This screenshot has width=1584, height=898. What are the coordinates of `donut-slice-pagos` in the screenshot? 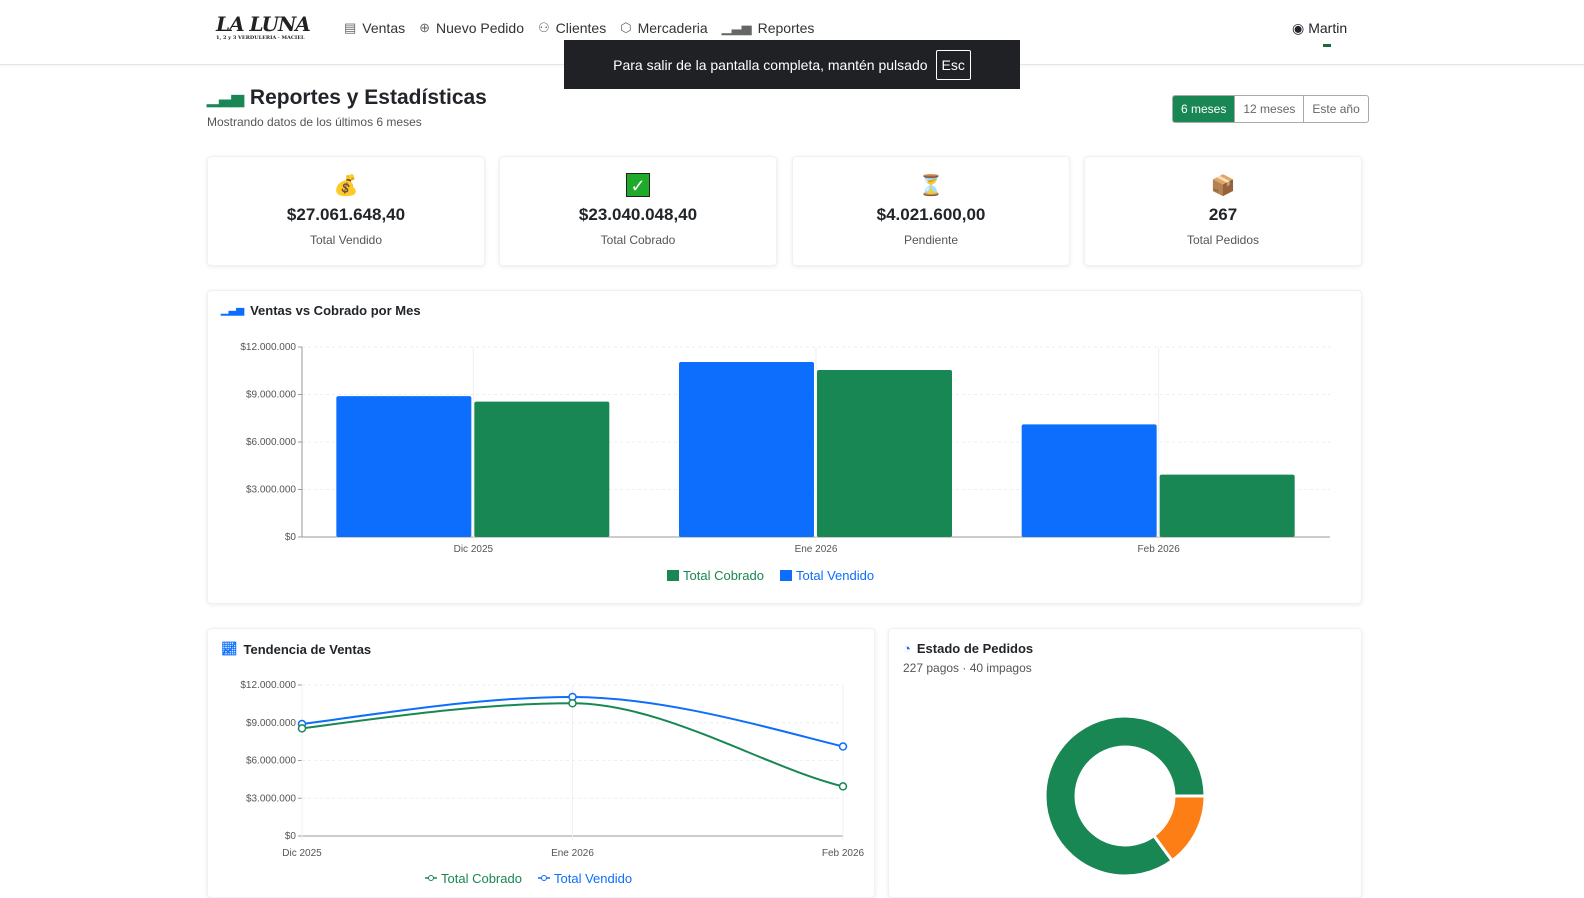 It's located at (1125, 796).